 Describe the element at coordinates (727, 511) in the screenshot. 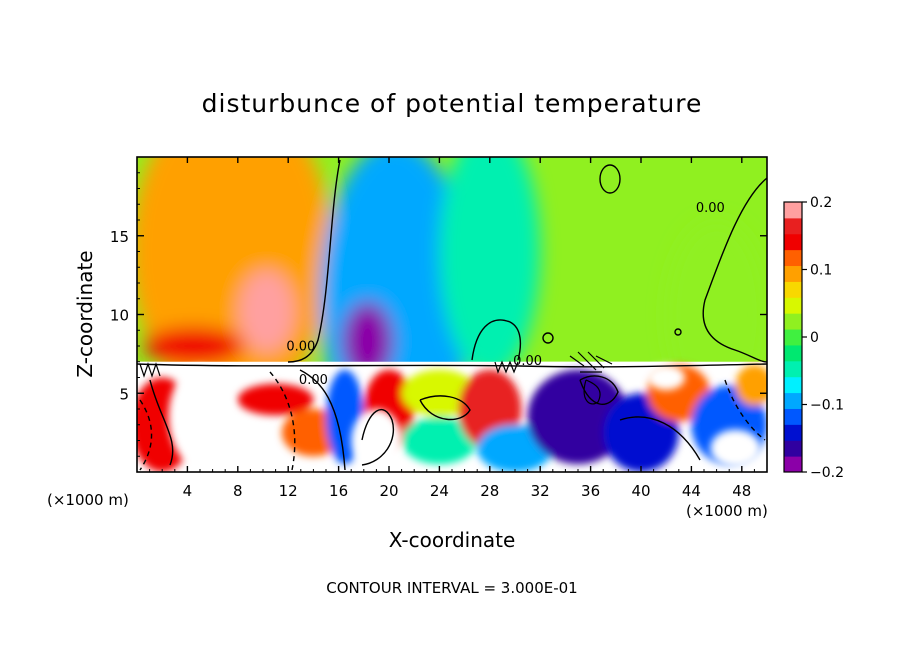

I see `x-unit-label-right: (×1000 m)` at that location.